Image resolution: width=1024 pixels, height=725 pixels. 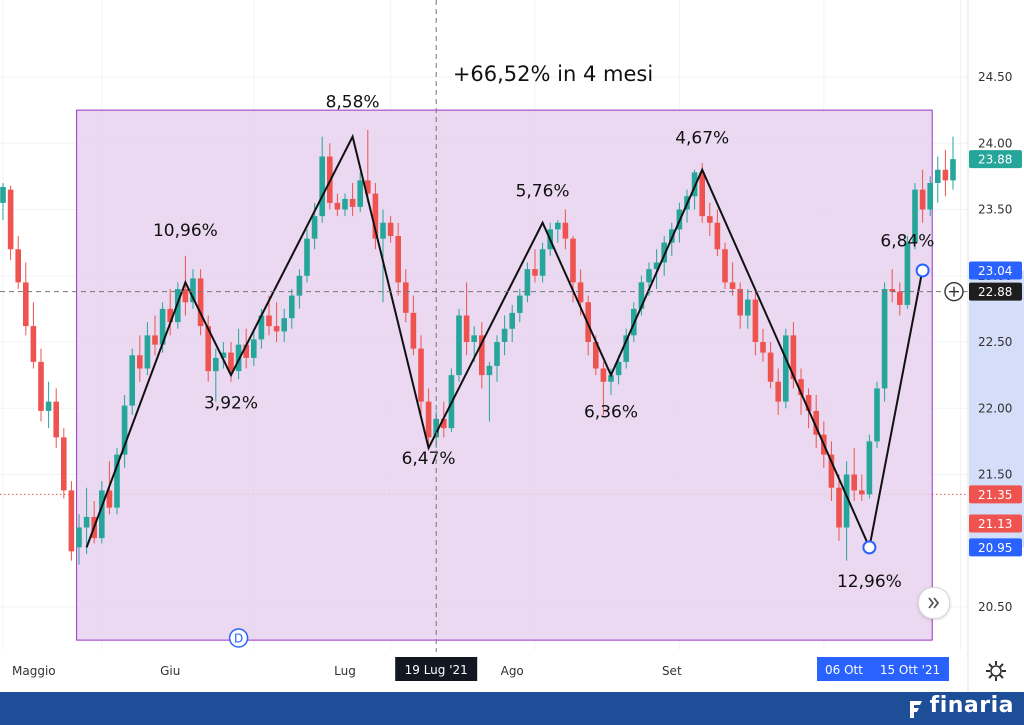 What do you see at coordinates (34, 671) in the screenshot?
I see `x-tick-label: Maggio` at bounding box center [34, 671].